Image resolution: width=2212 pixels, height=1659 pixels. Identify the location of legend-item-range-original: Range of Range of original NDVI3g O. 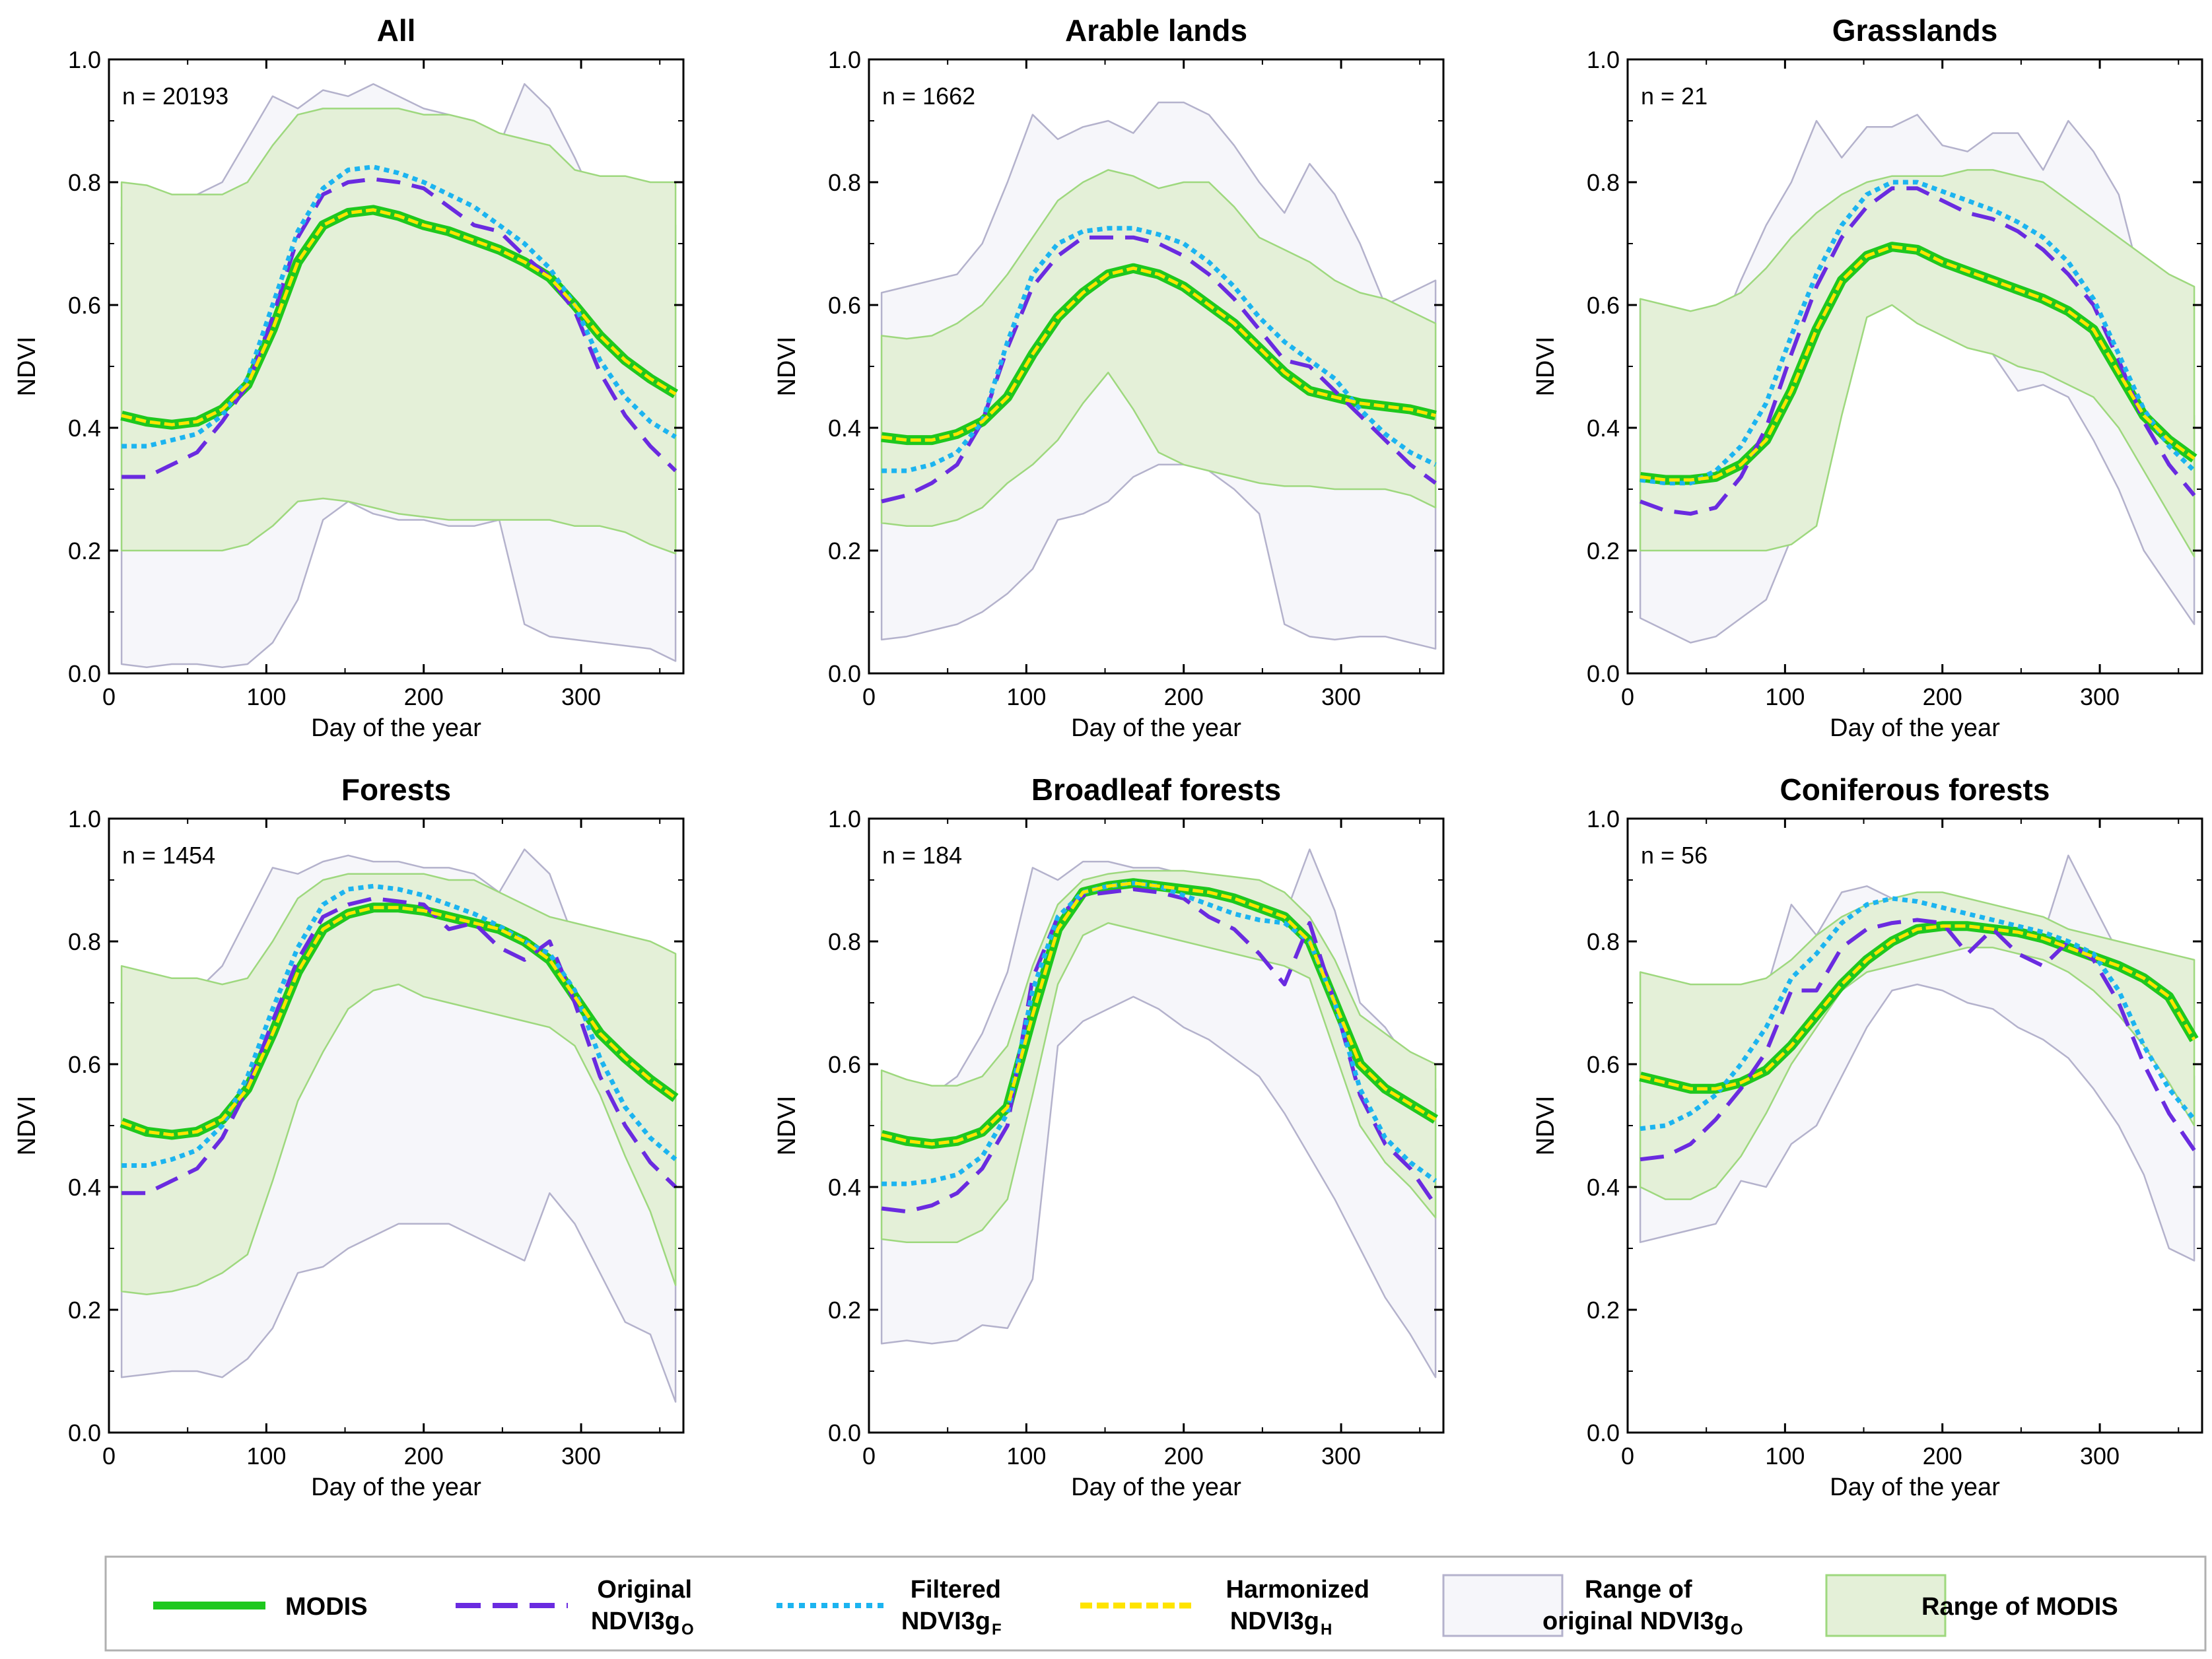
(1593, 1606).